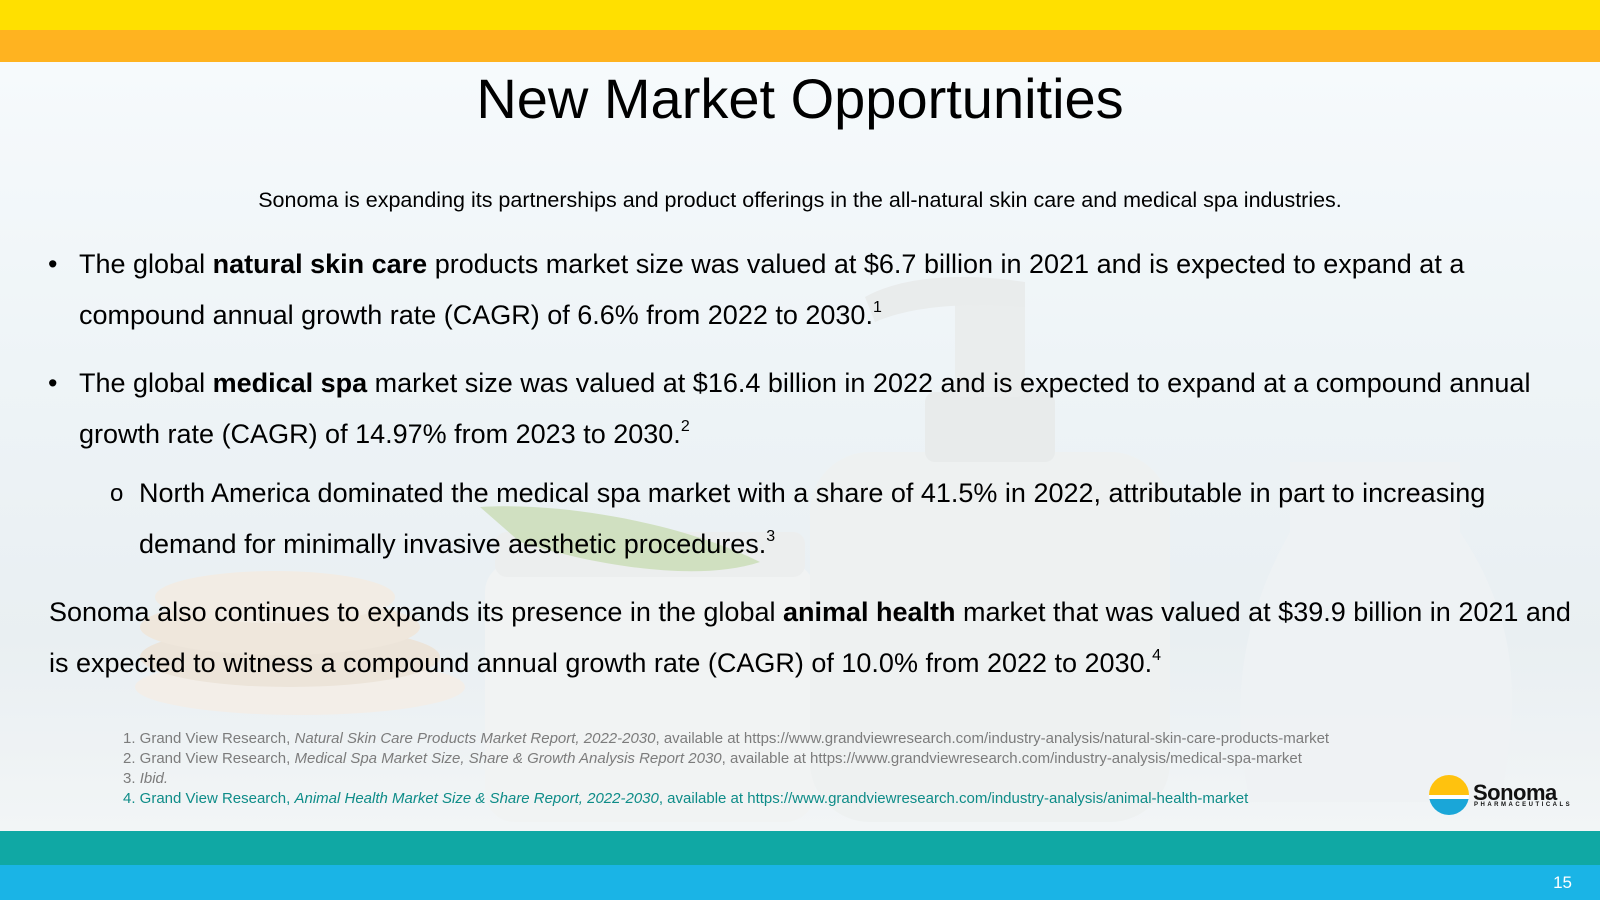 The height and width of the screenshot is (900, 1600). What do you see at coordinates (209, 758) in the screenshot?
I see `footnote-text: 2. Grand View Research,` at bounding box center [209, 758].